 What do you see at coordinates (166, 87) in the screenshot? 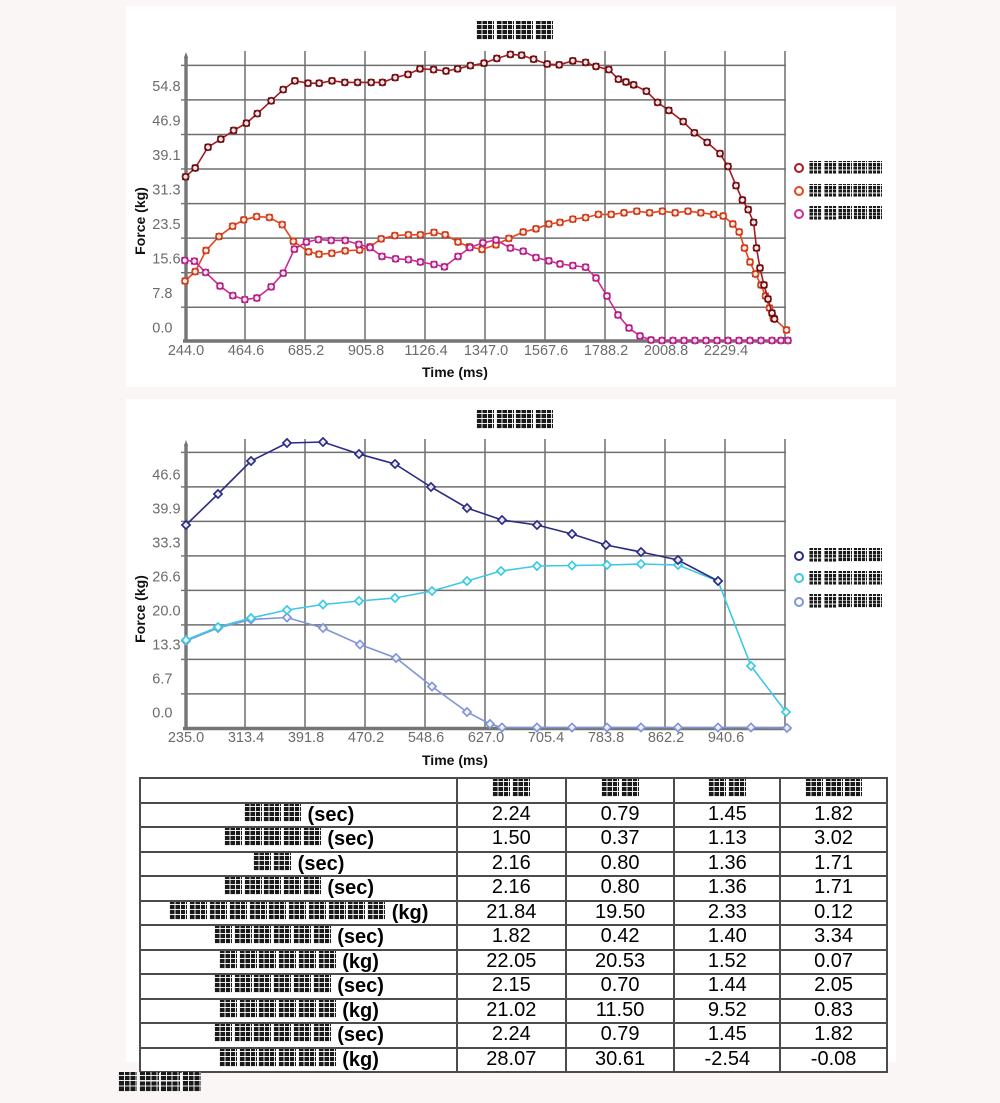
I see `svg-text: 54.8` at bounding box center [166, 87].